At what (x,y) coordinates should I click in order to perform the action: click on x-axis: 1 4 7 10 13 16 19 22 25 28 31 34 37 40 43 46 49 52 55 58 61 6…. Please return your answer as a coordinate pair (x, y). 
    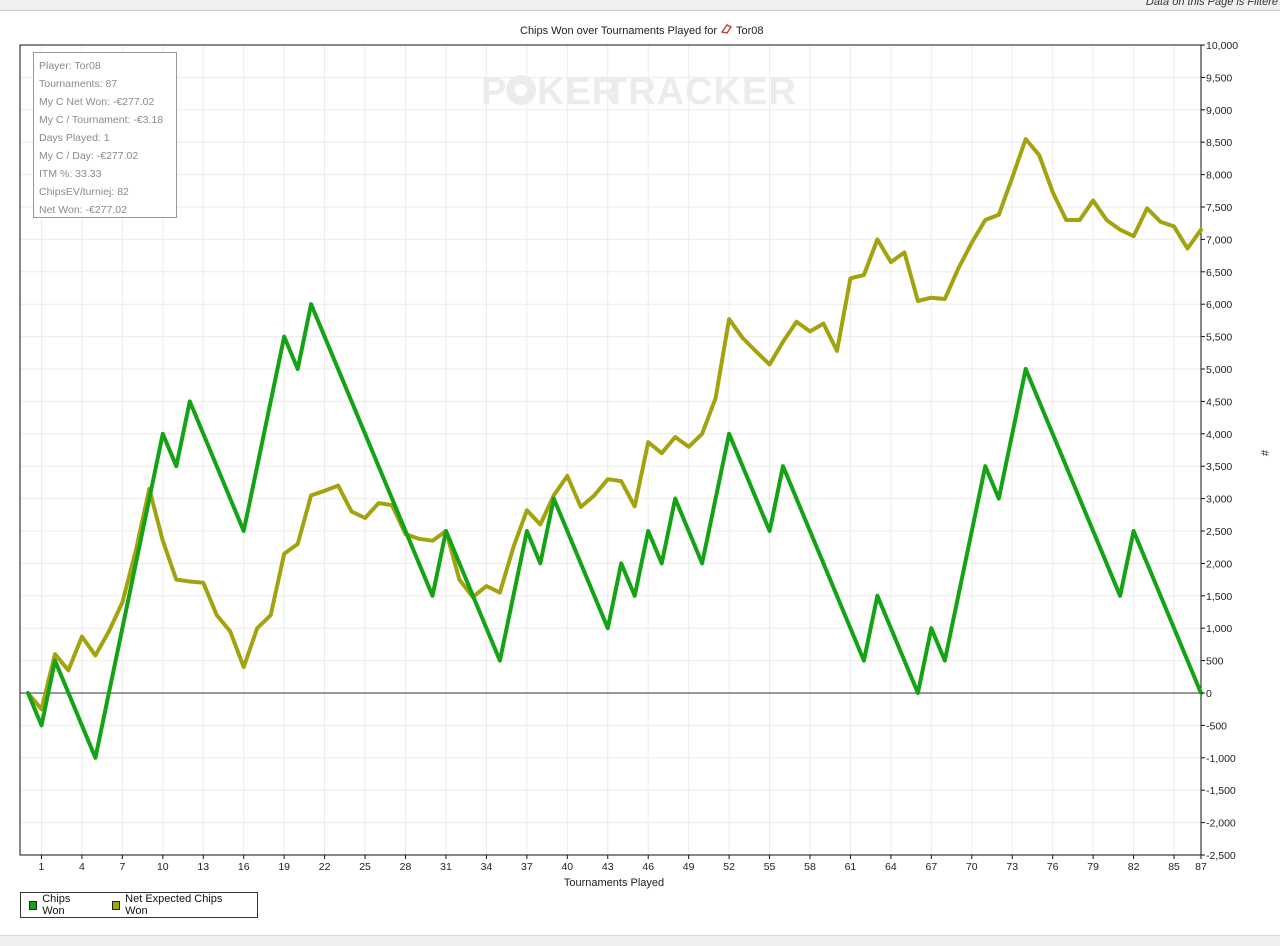
    Looking at the image, I should click on (623, 864).